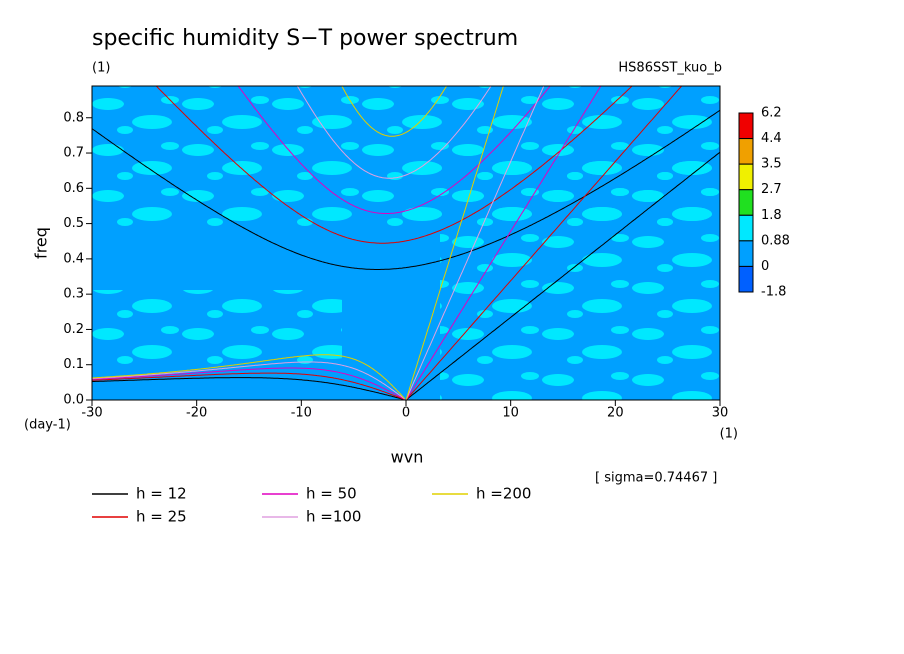 The width and height of the screenshot is (904, 654). Describe the element at coordinates (771, 164) in the screenshot. I see `colorbar-label: 3.5` at that location.